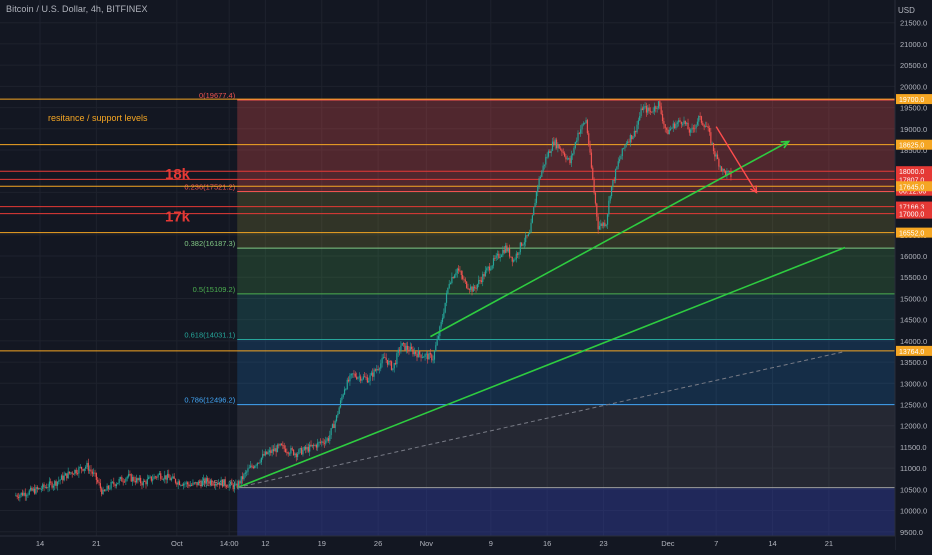 The width and height of the screenshot is (932, 555). What do you see at coordinates (829, 543) in the screenshot?
I see `time-tick-label: 21` at bounding box center [829, 543].